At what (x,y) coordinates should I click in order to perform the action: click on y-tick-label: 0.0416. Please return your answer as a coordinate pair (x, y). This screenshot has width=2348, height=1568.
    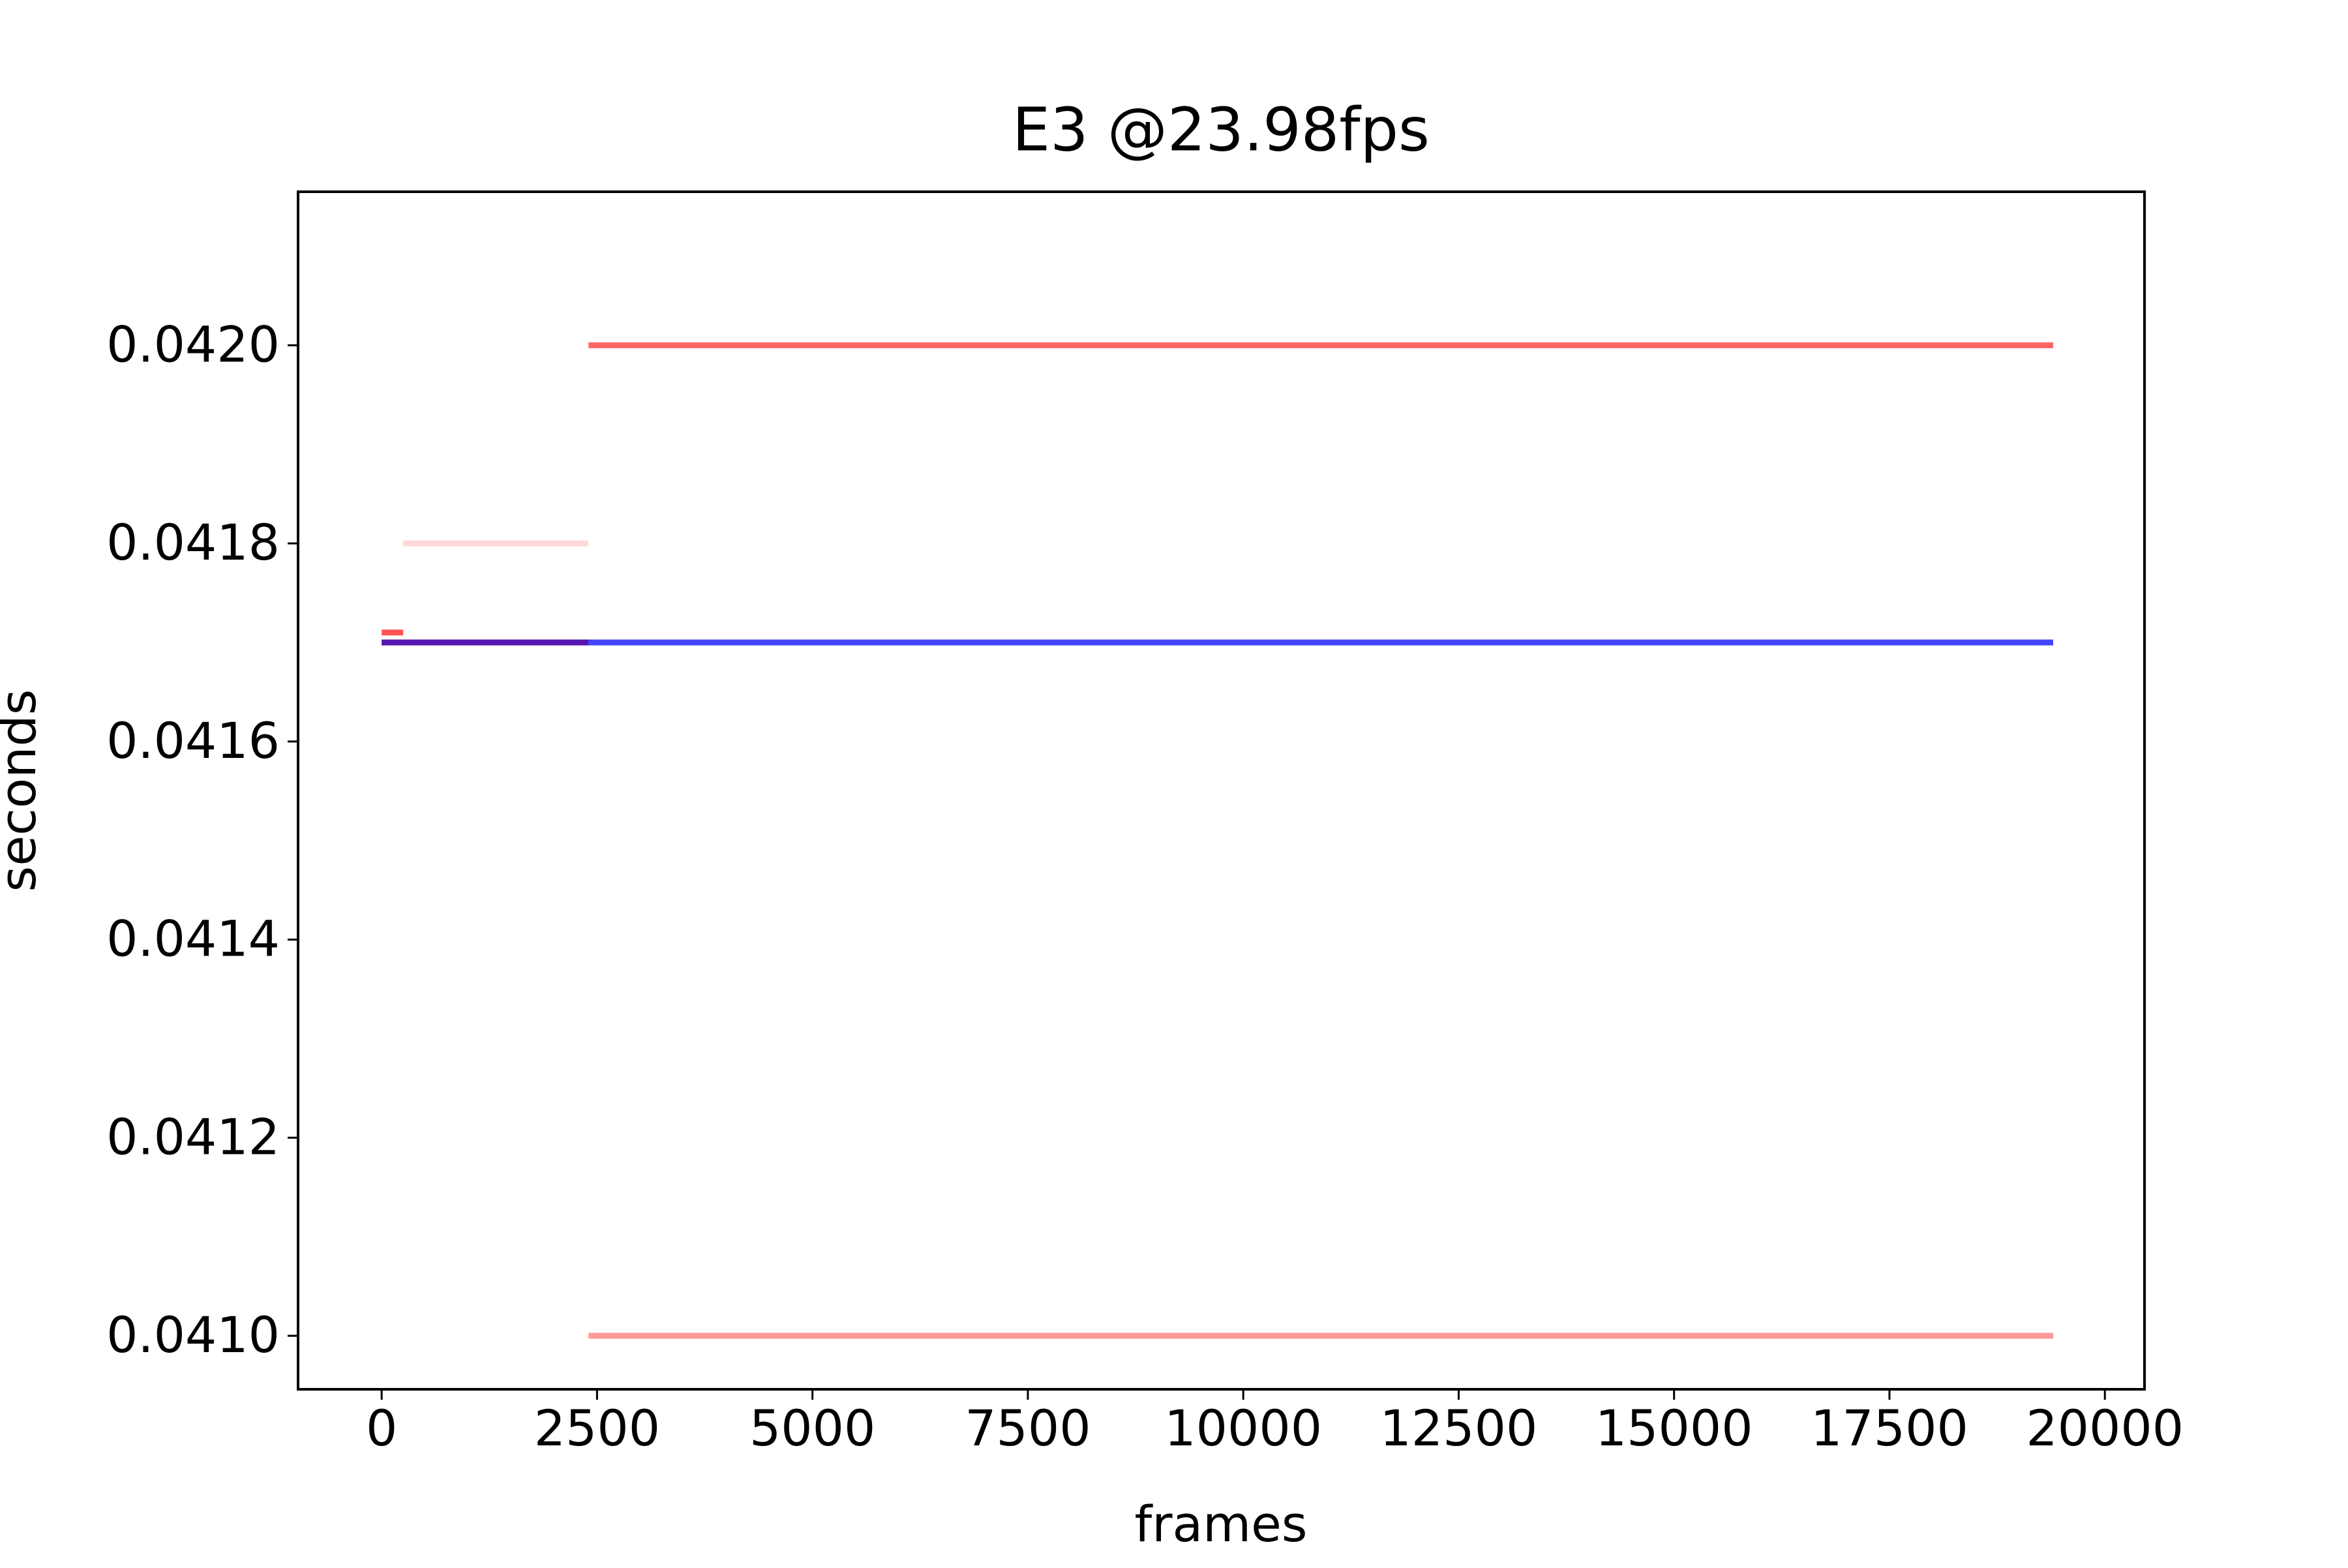
    Looking at the image, I should click on (193, 741).